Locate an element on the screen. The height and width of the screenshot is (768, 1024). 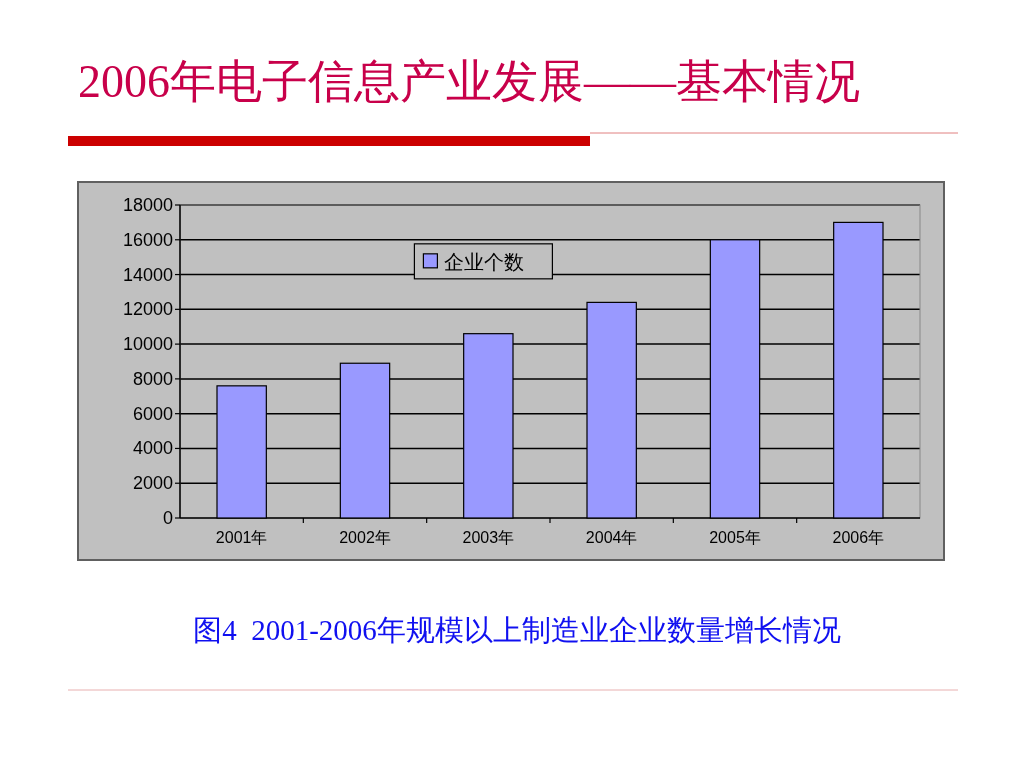
legend-label: 企业个数 is located at coordinates (484, 261).